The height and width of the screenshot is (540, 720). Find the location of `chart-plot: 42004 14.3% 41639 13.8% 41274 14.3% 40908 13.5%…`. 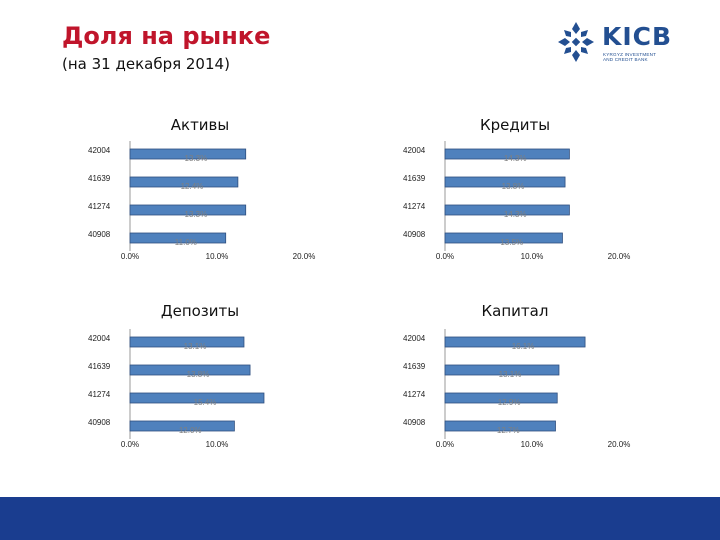

chart-plot: 42004 14.3% 41639 13.8% 41274 14.3% 40908 13.5%… is located at coordinates (516, 201).